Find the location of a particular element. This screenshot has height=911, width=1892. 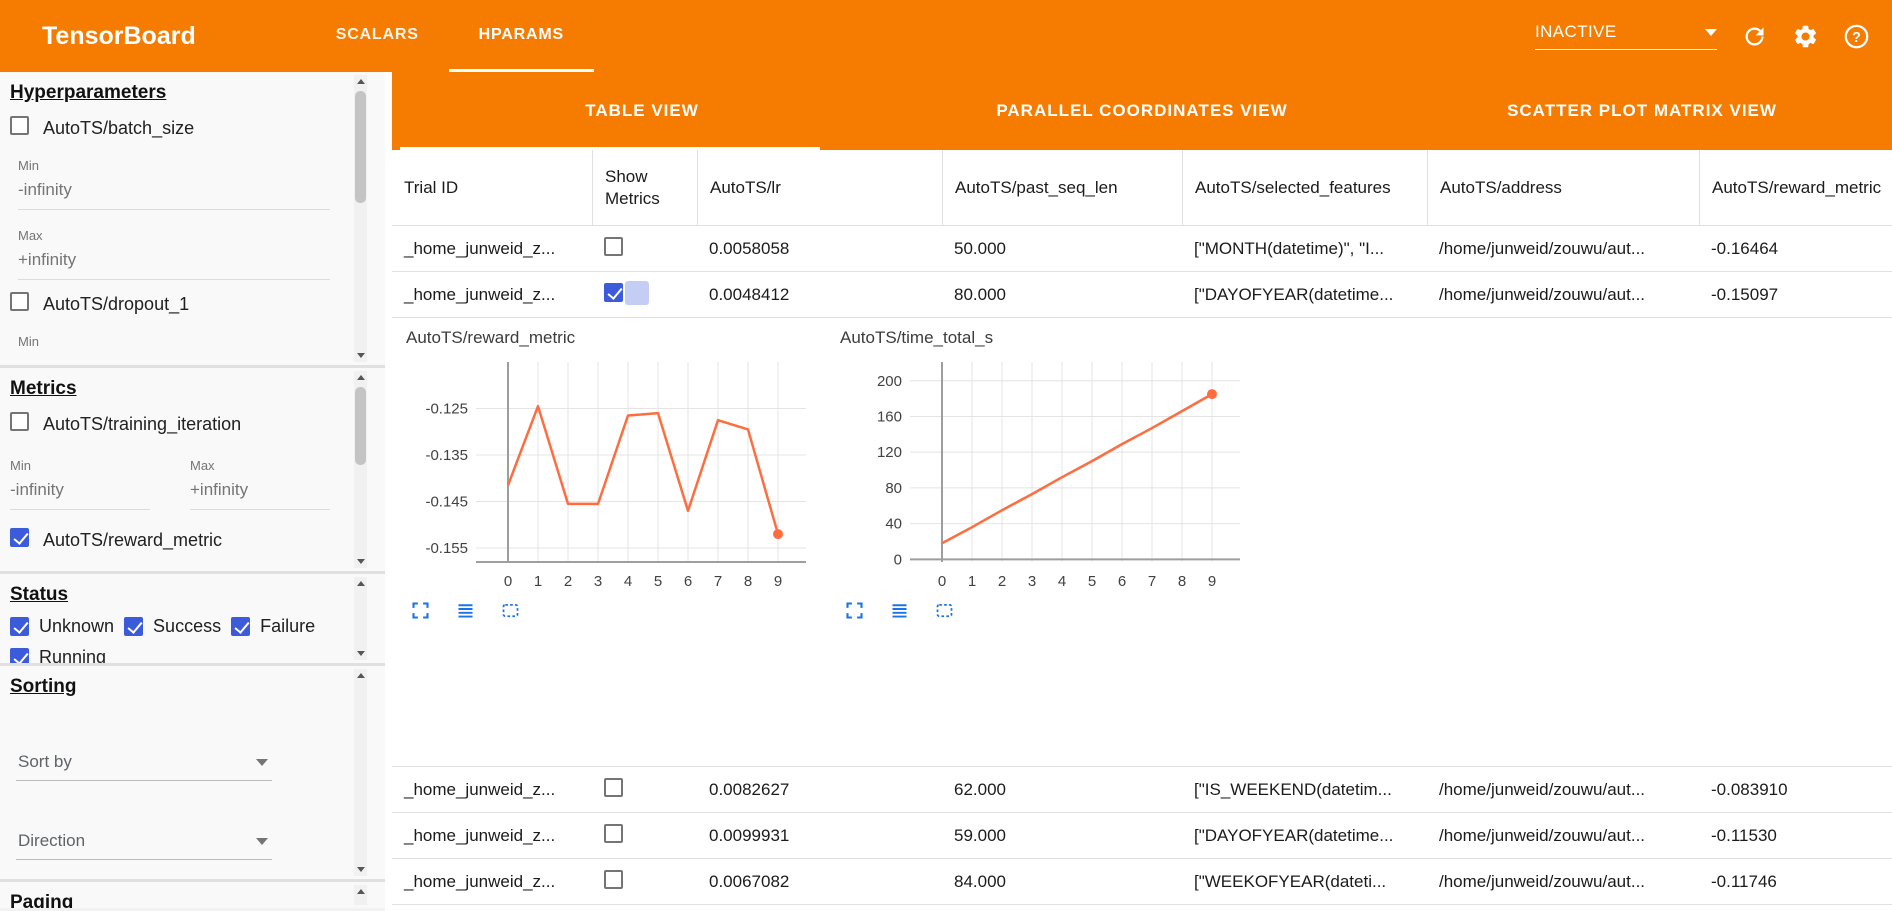

failure-checkbox is located at coordinates (241, 626).